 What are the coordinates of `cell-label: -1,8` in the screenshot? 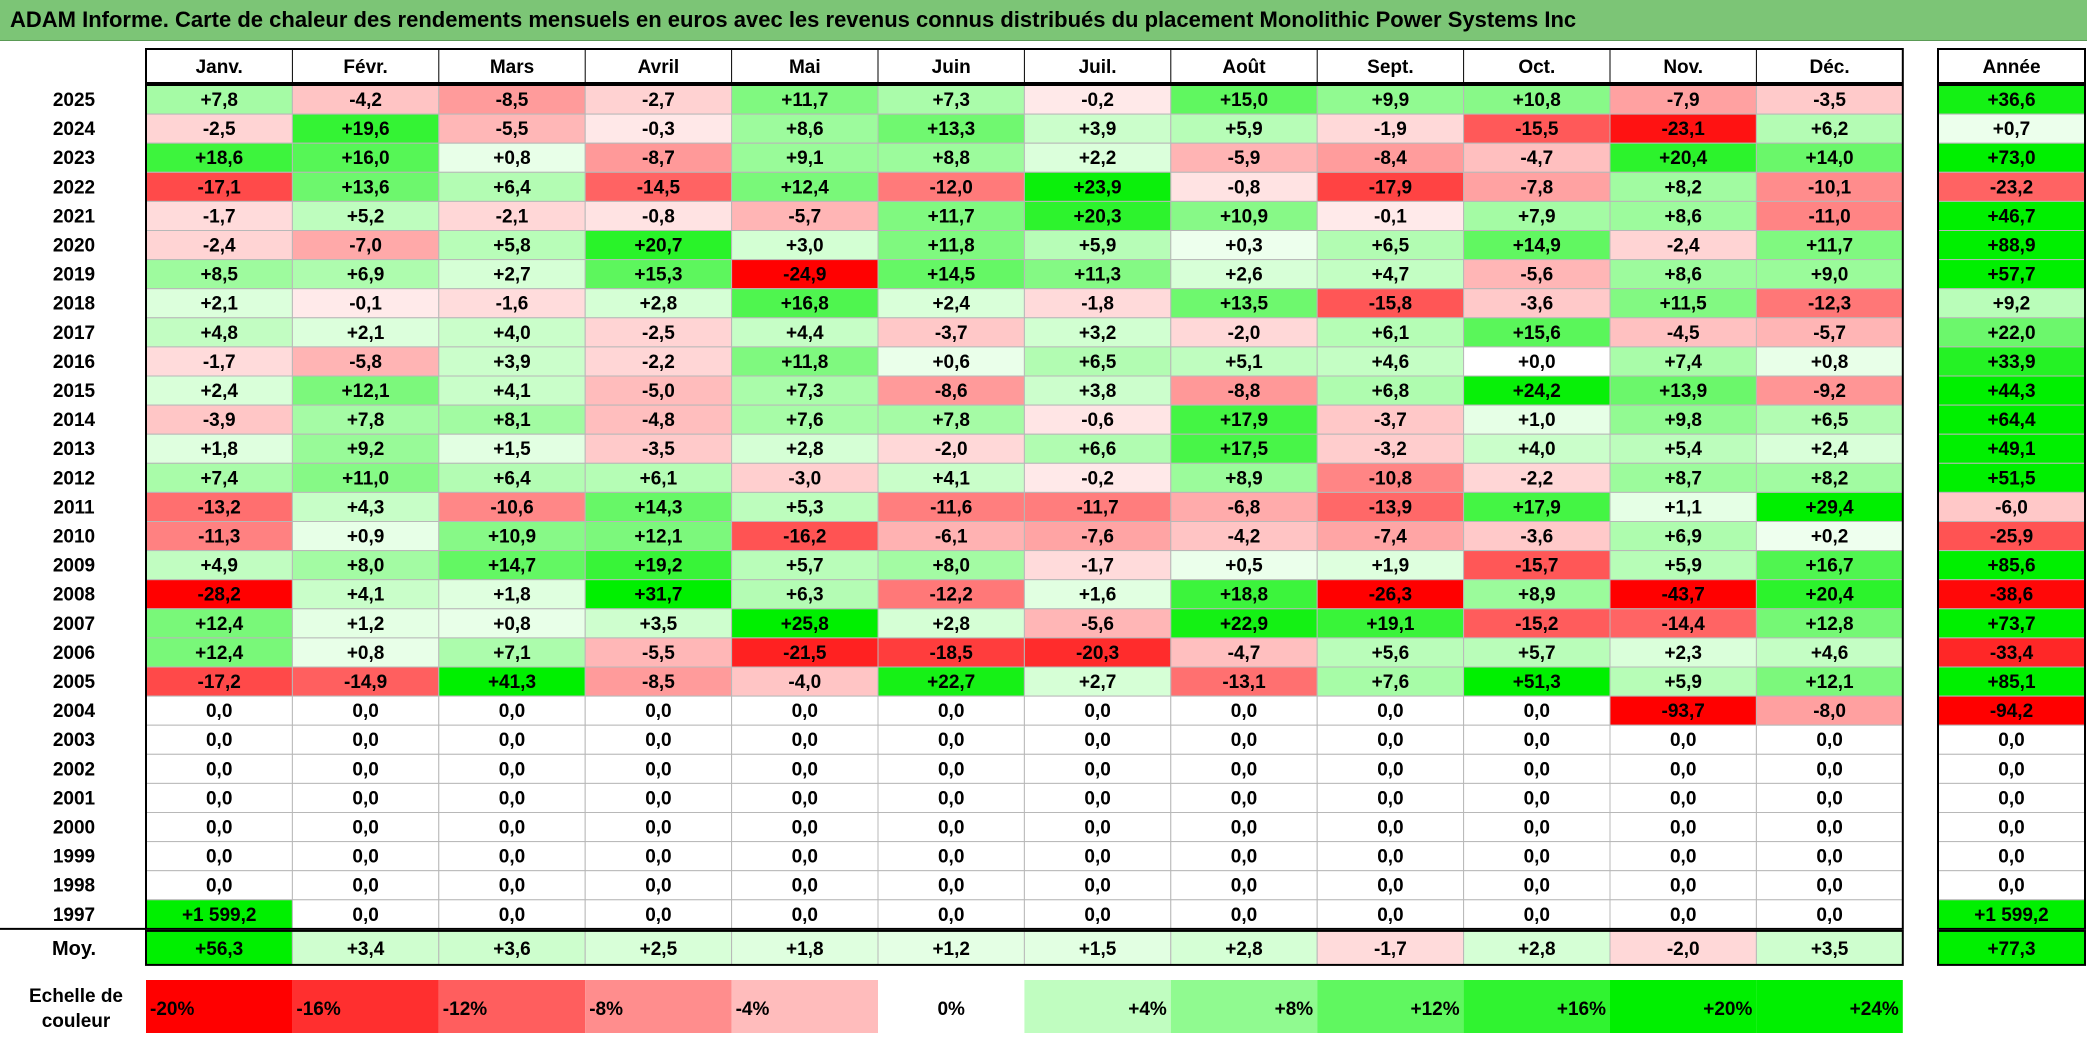 It's located at (1097, 304).